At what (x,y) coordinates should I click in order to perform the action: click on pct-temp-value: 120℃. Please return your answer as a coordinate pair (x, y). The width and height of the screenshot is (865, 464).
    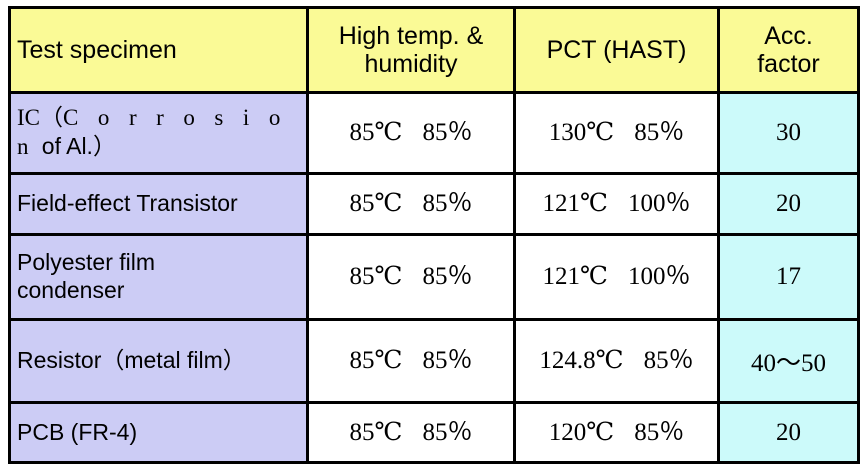
    Looking at the image, I should click on (581, 432).